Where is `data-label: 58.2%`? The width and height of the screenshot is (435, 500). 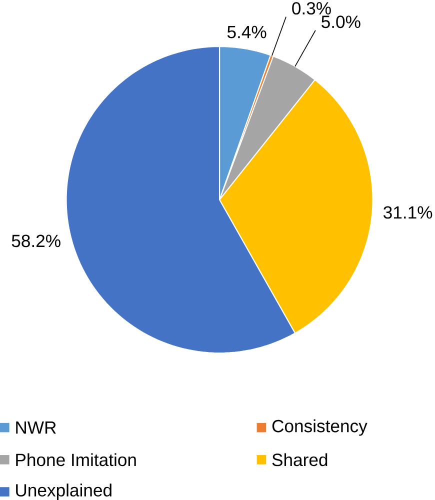 data-label: 58.2% is located at coordinates (36, 241).